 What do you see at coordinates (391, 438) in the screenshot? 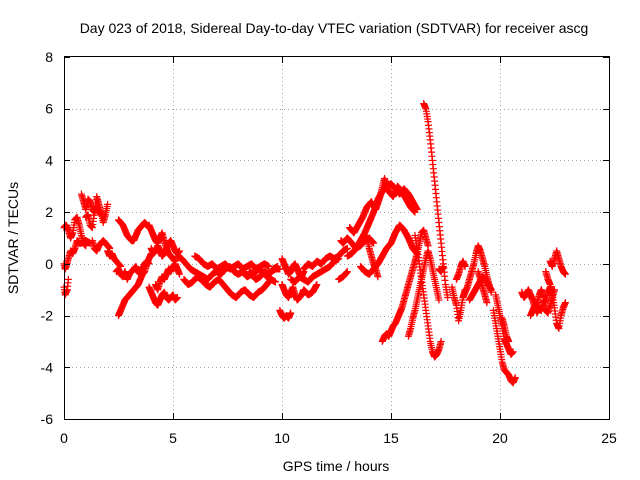
I see `x-tick-label: 15` at bounding box center [391, 438].